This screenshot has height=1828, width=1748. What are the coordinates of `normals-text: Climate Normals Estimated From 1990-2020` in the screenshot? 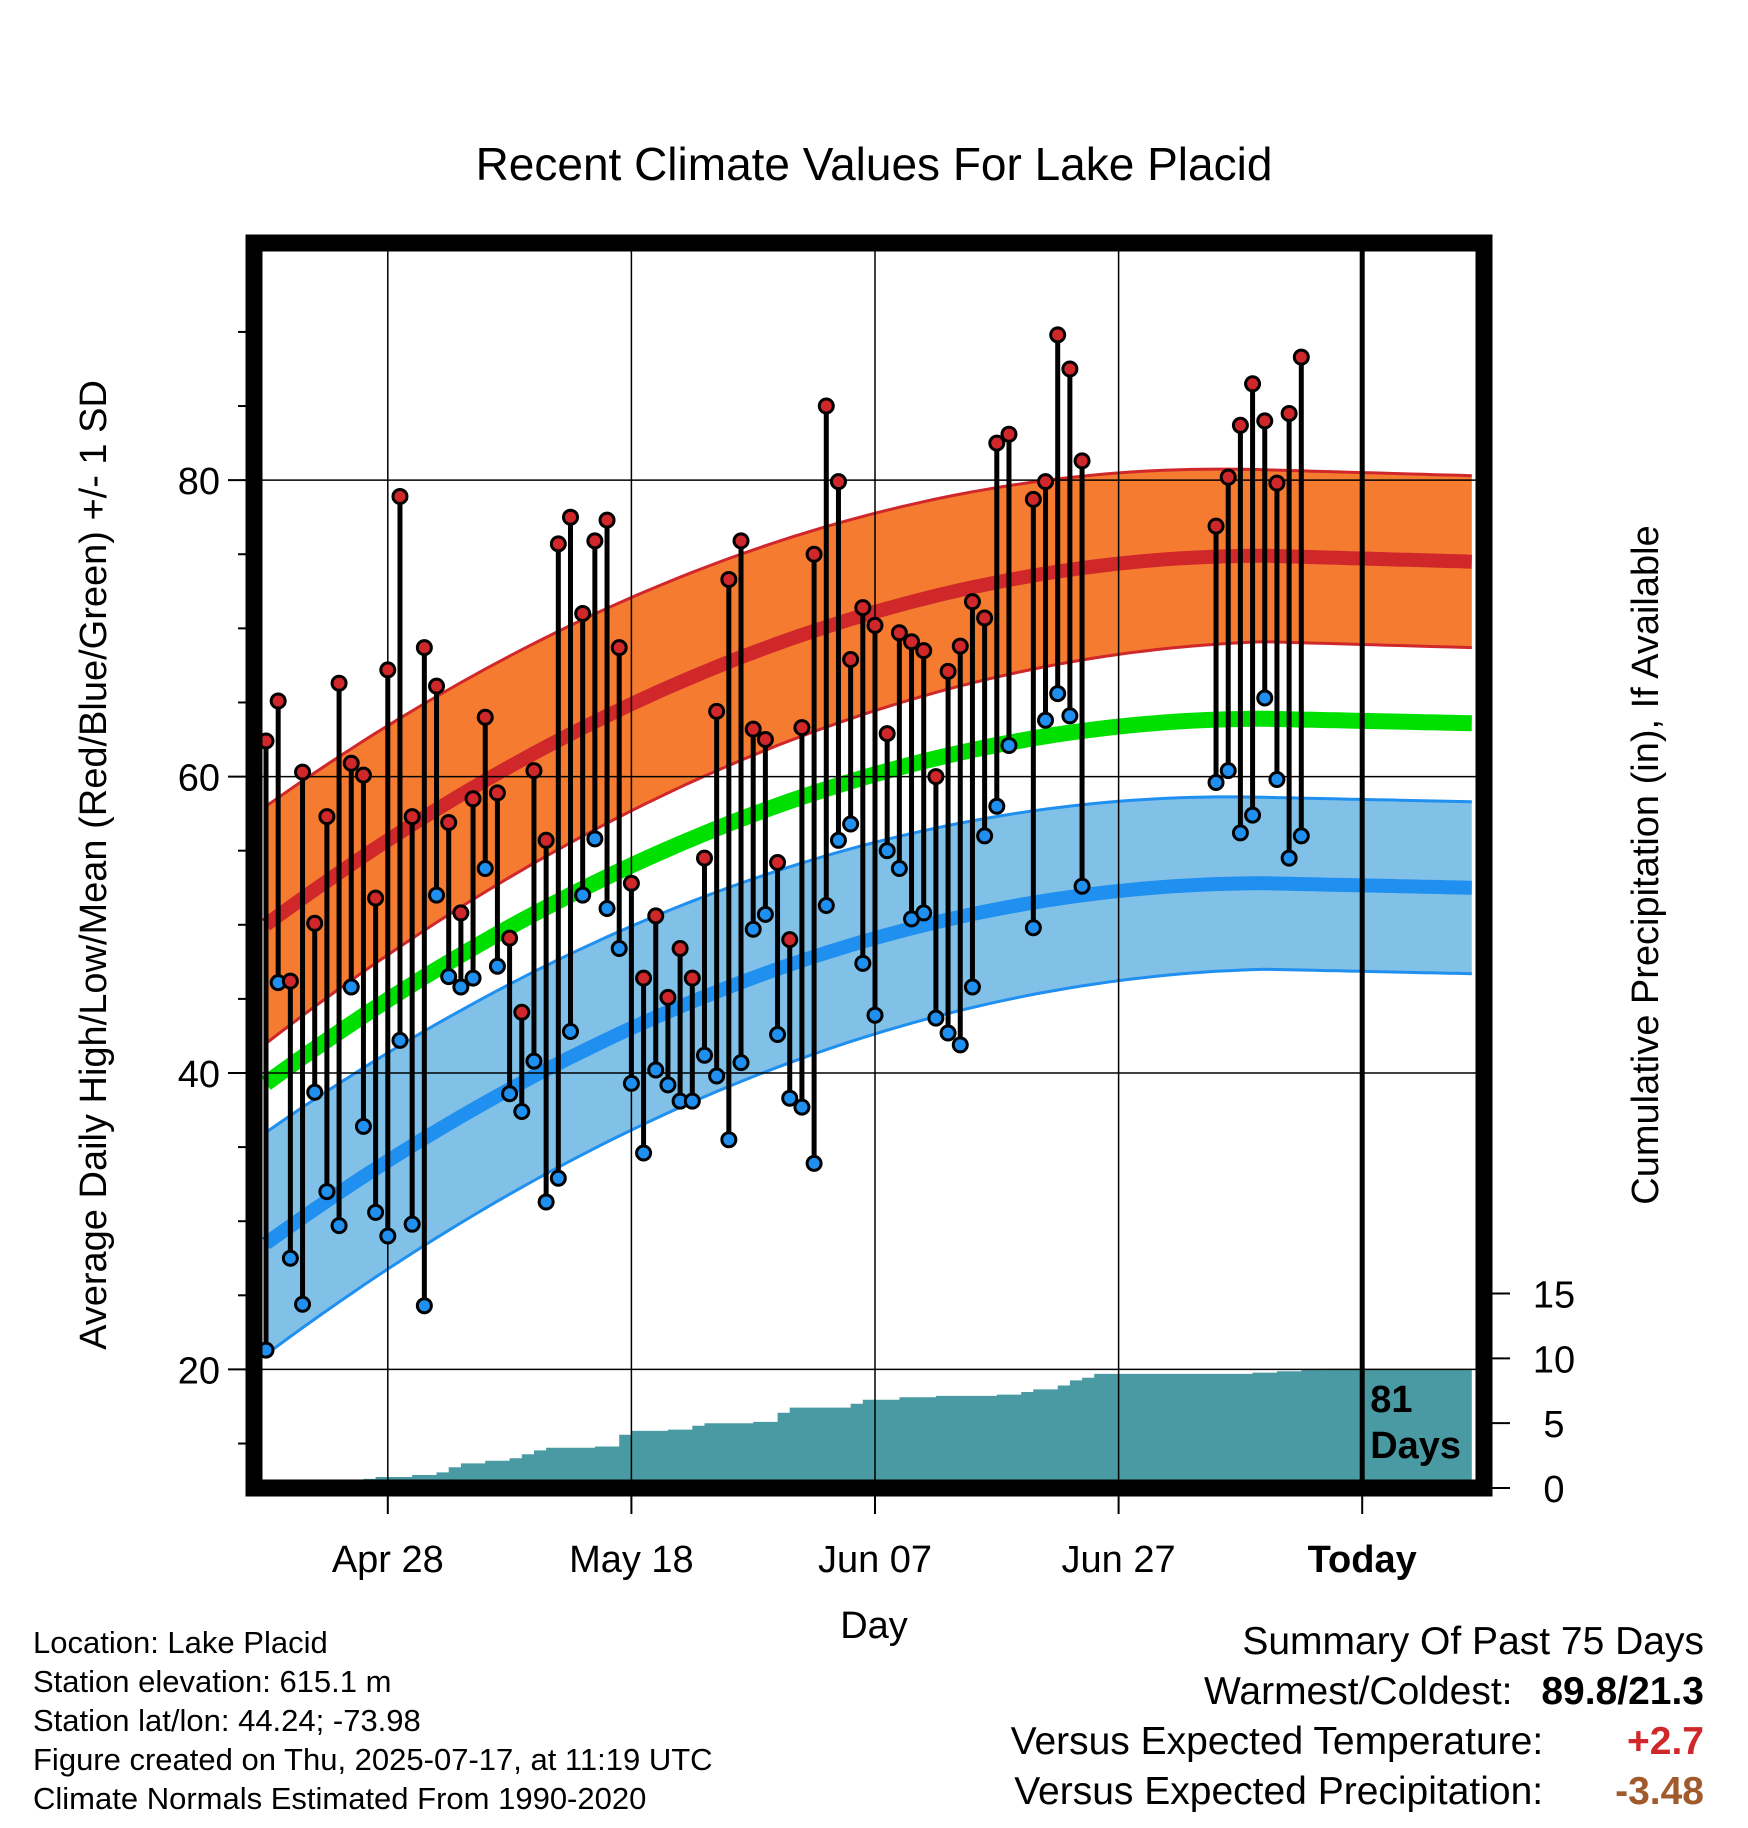 It's located at (340, 1798).